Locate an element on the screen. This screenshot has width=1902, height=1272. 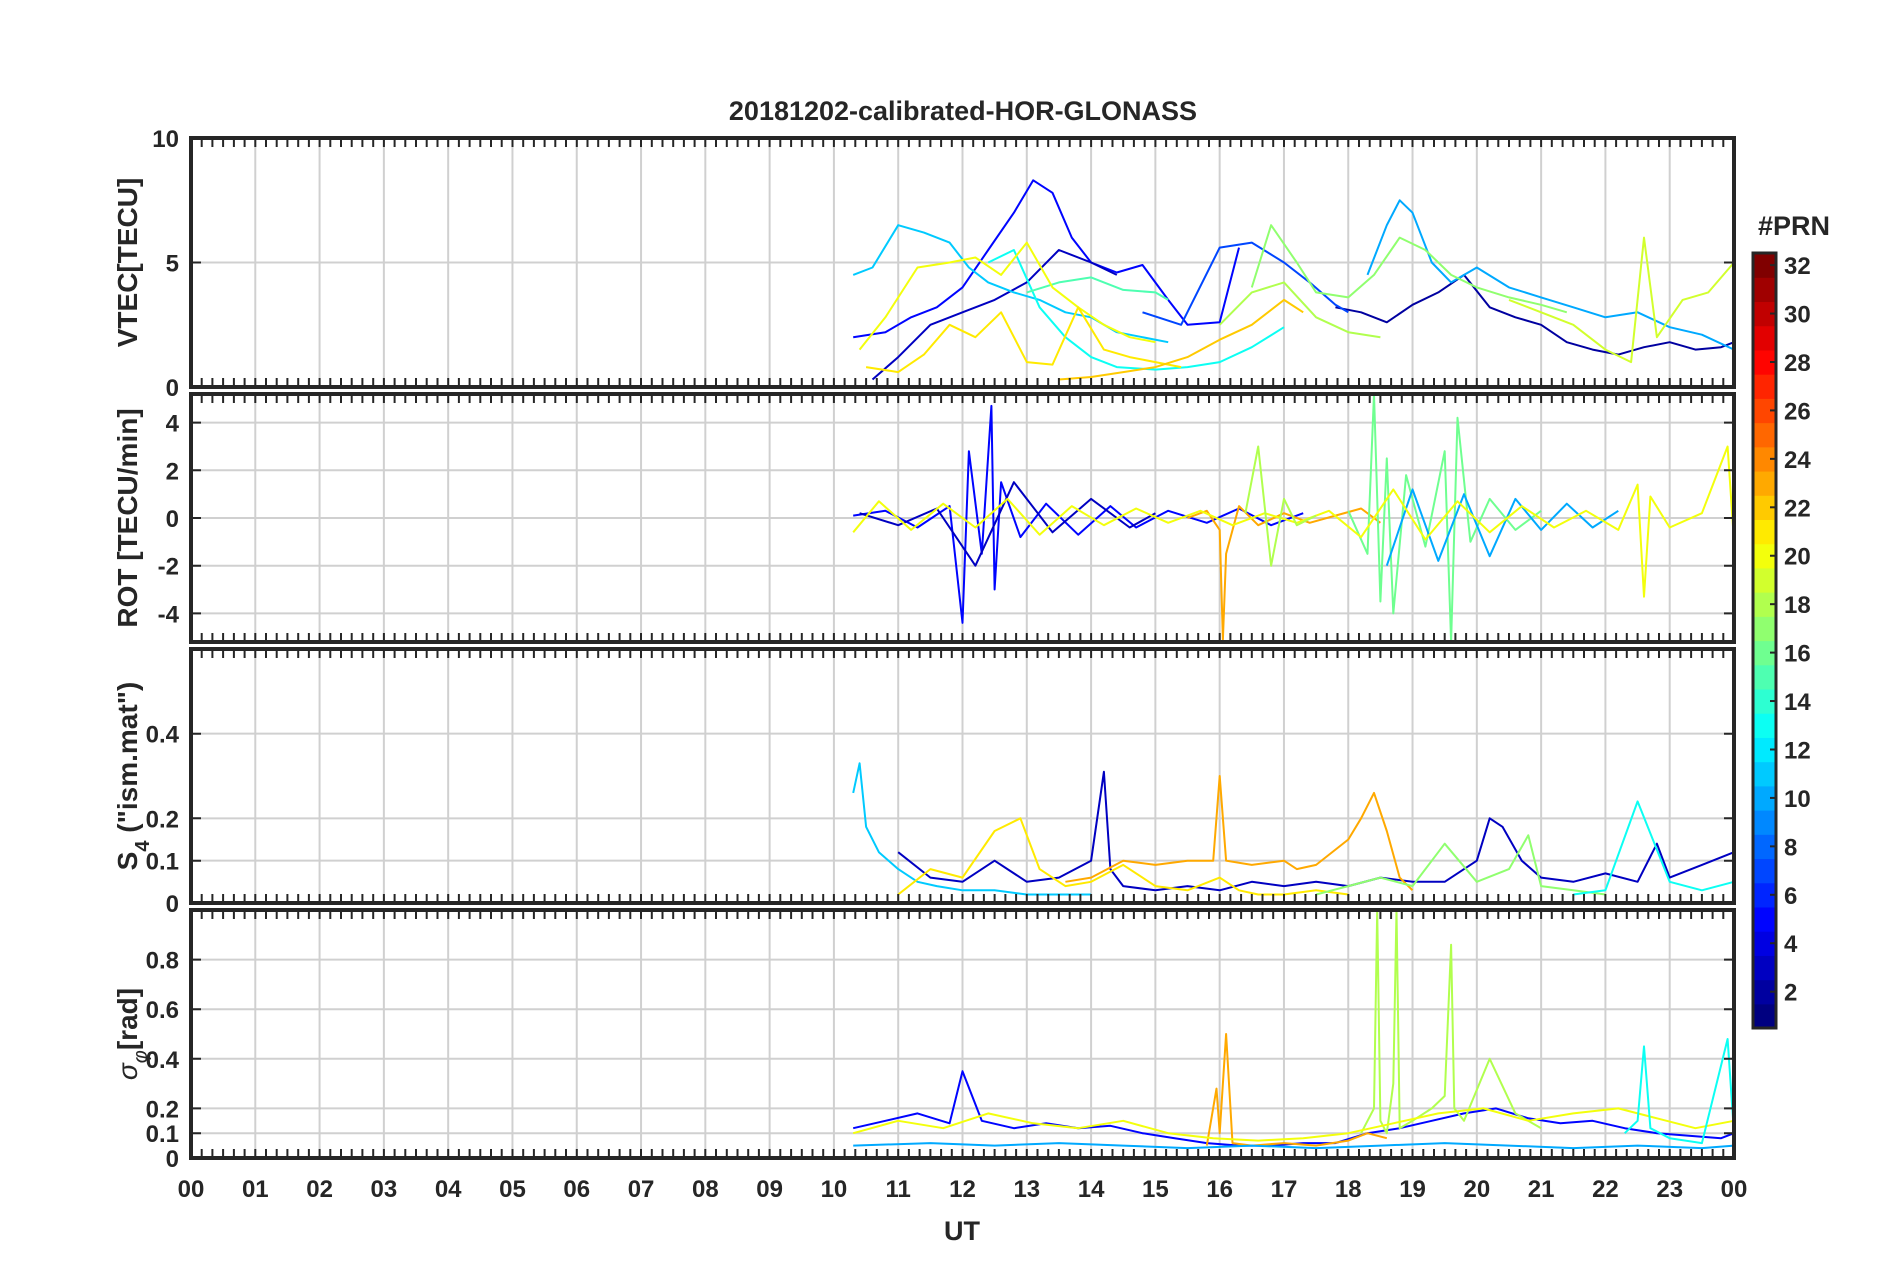
colorbar-tick-label: 12 is located at coordinates (1797, 750).